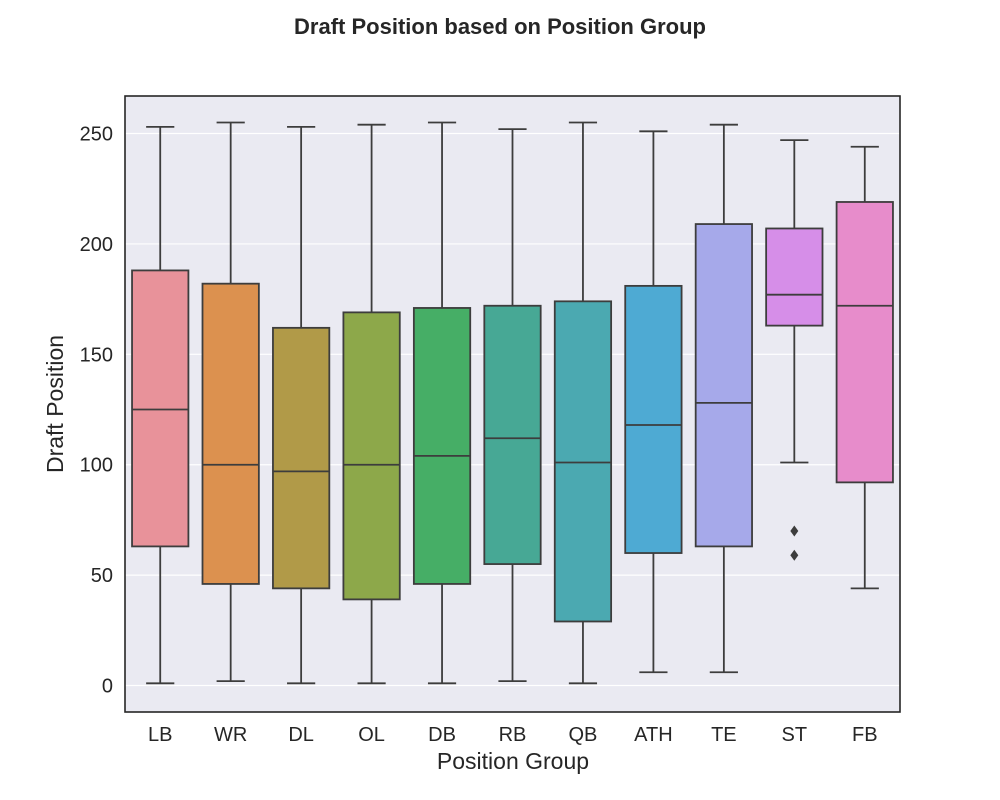  Describe the element at coordinates (371, 735) in the screenshot. I see `x-tick-label: OL` at that location.